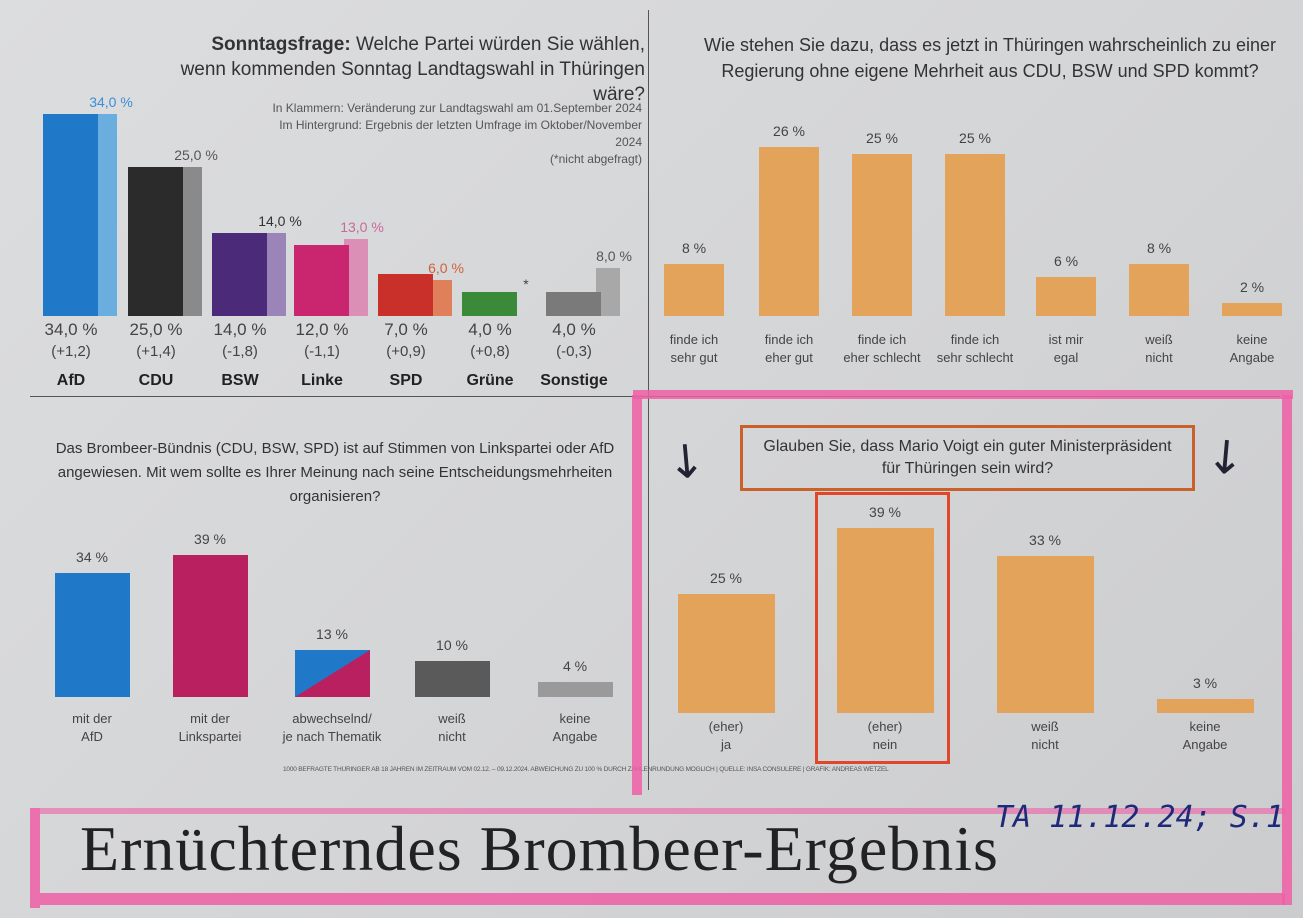 This screenshot has width=1303, height=918. Describe the element at coordinates (406, 351) in the screenshot. I see `change-label: (+0,9)` at that location.